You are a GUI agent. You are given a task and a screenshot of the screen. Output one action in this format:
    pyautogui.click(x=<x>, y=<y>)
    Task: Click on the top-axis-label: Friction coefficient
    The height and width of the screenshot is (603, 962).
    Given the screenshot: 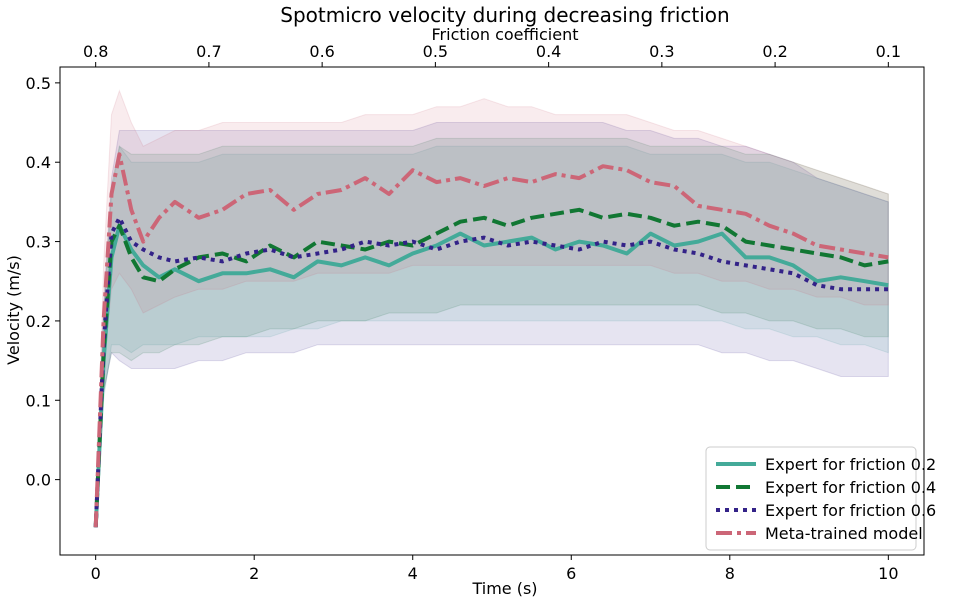 What is the action you would take?
    pyautogui.click(x=505, y=34)
    